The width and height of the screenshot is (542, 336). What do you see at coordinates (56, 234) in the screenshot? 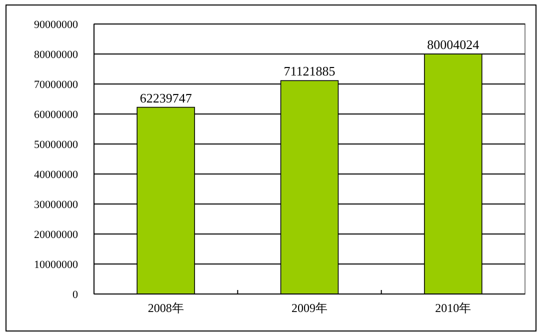
I see `y-tick-label: 20000000` at bounding box center [56, 234].